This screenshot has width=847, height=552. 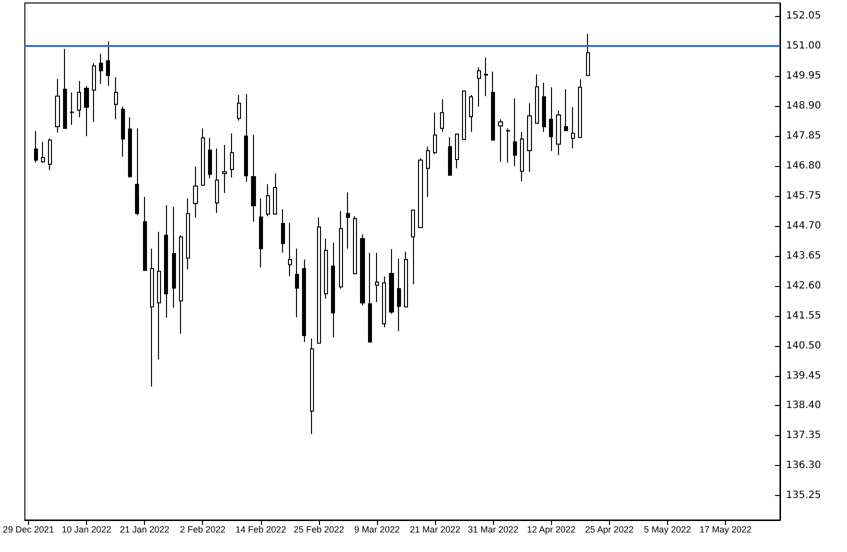 I want to click on x-tick-label: 25 Apr 2022, so click(x=609, y=529).